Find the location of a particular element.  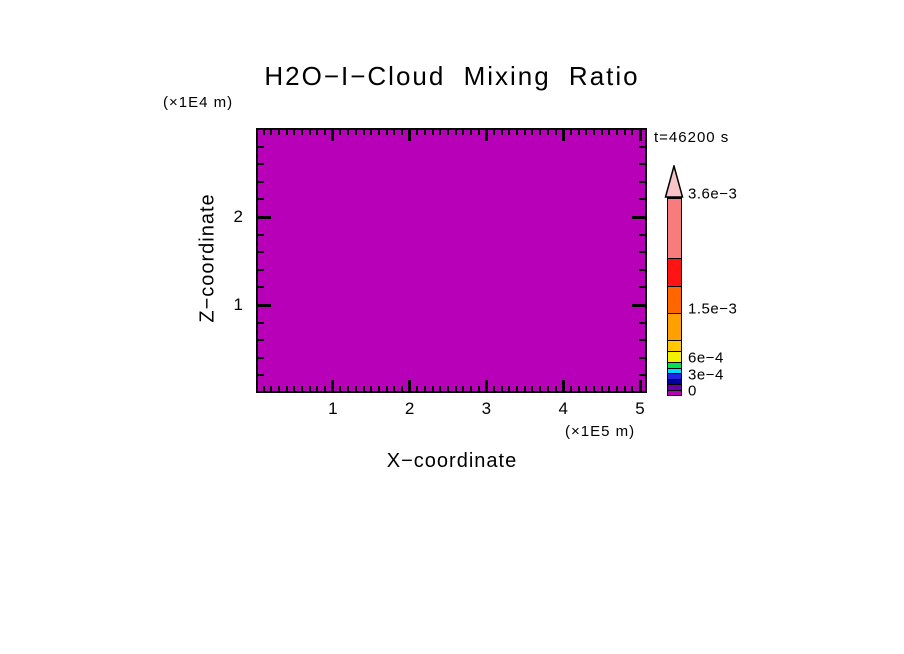

colorbar-tick-label: 3e−4 is located at coordinates (706, 375).